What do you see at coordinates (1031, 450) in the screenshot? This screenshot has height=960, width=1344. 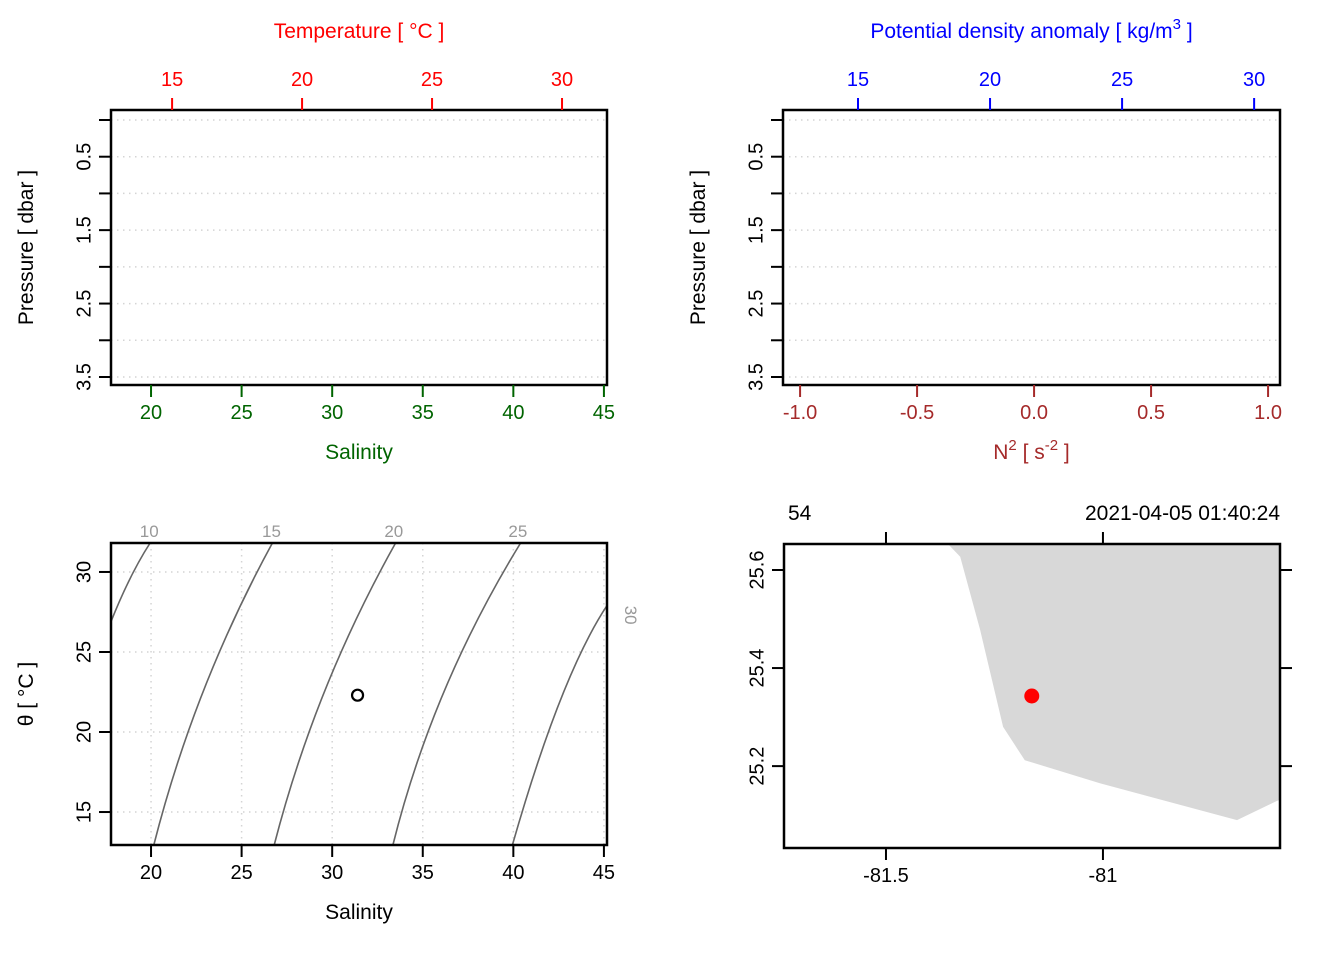 I see `axis-title-bottom: N2 [ s-2 ]` at bounding box center [1031, 450].